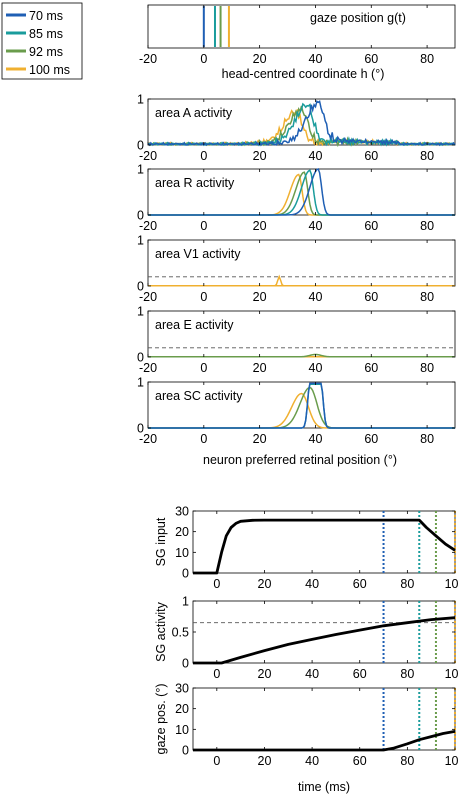 The width and height of the screenshot is (459, 795). What do you see at coordinates (195, 183) in the screenshot?
I see `panel-title: area R activity` at bounding box center [195, 183].